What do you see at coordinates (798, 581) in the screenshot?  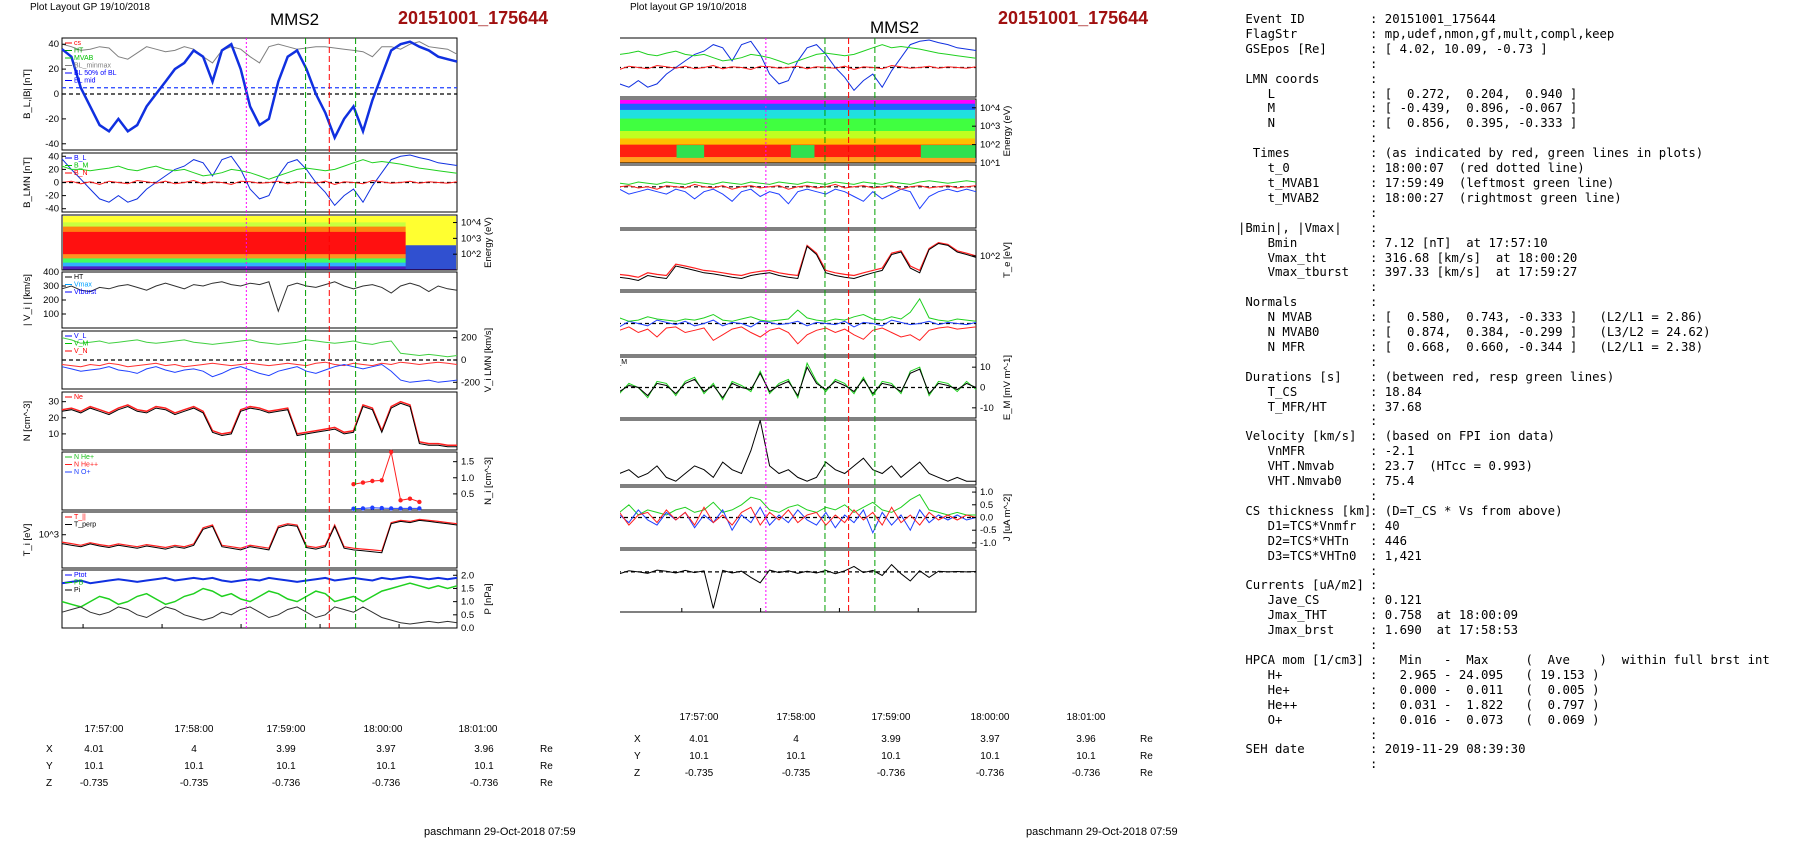 I see `chart-panel: 50-5-10J*E' [nW m^-3]J*E'` at bounding box center [798, 581].